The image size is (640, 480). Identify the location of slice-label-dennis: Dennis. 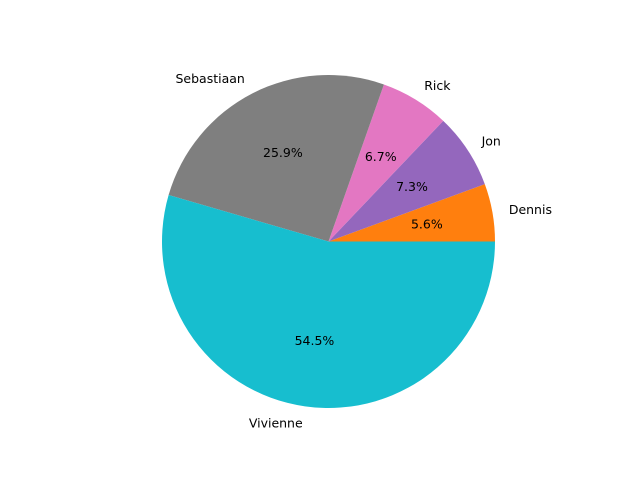
(530, 209).